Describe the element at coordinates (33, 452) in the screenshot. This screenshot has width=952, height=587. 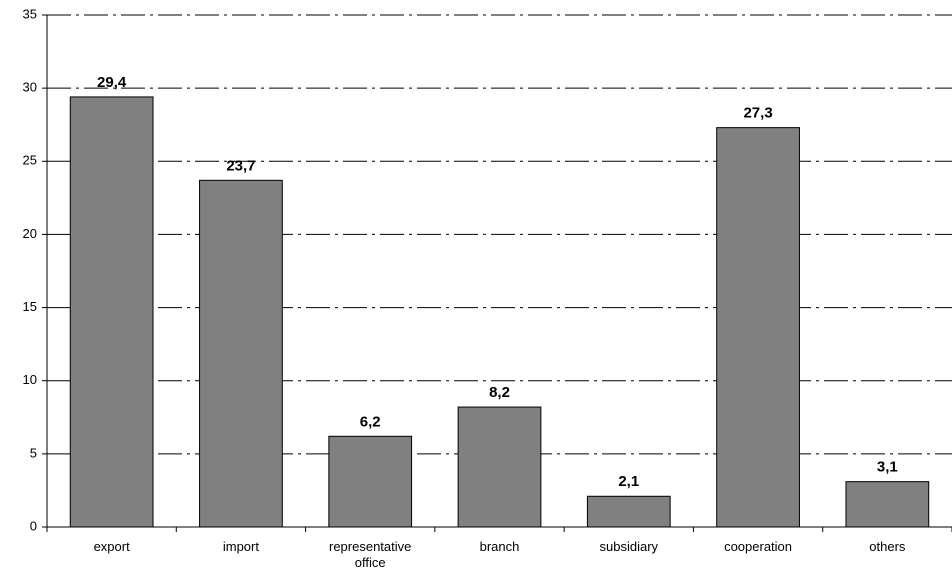
I see `y-tick-label: 5` at that location.